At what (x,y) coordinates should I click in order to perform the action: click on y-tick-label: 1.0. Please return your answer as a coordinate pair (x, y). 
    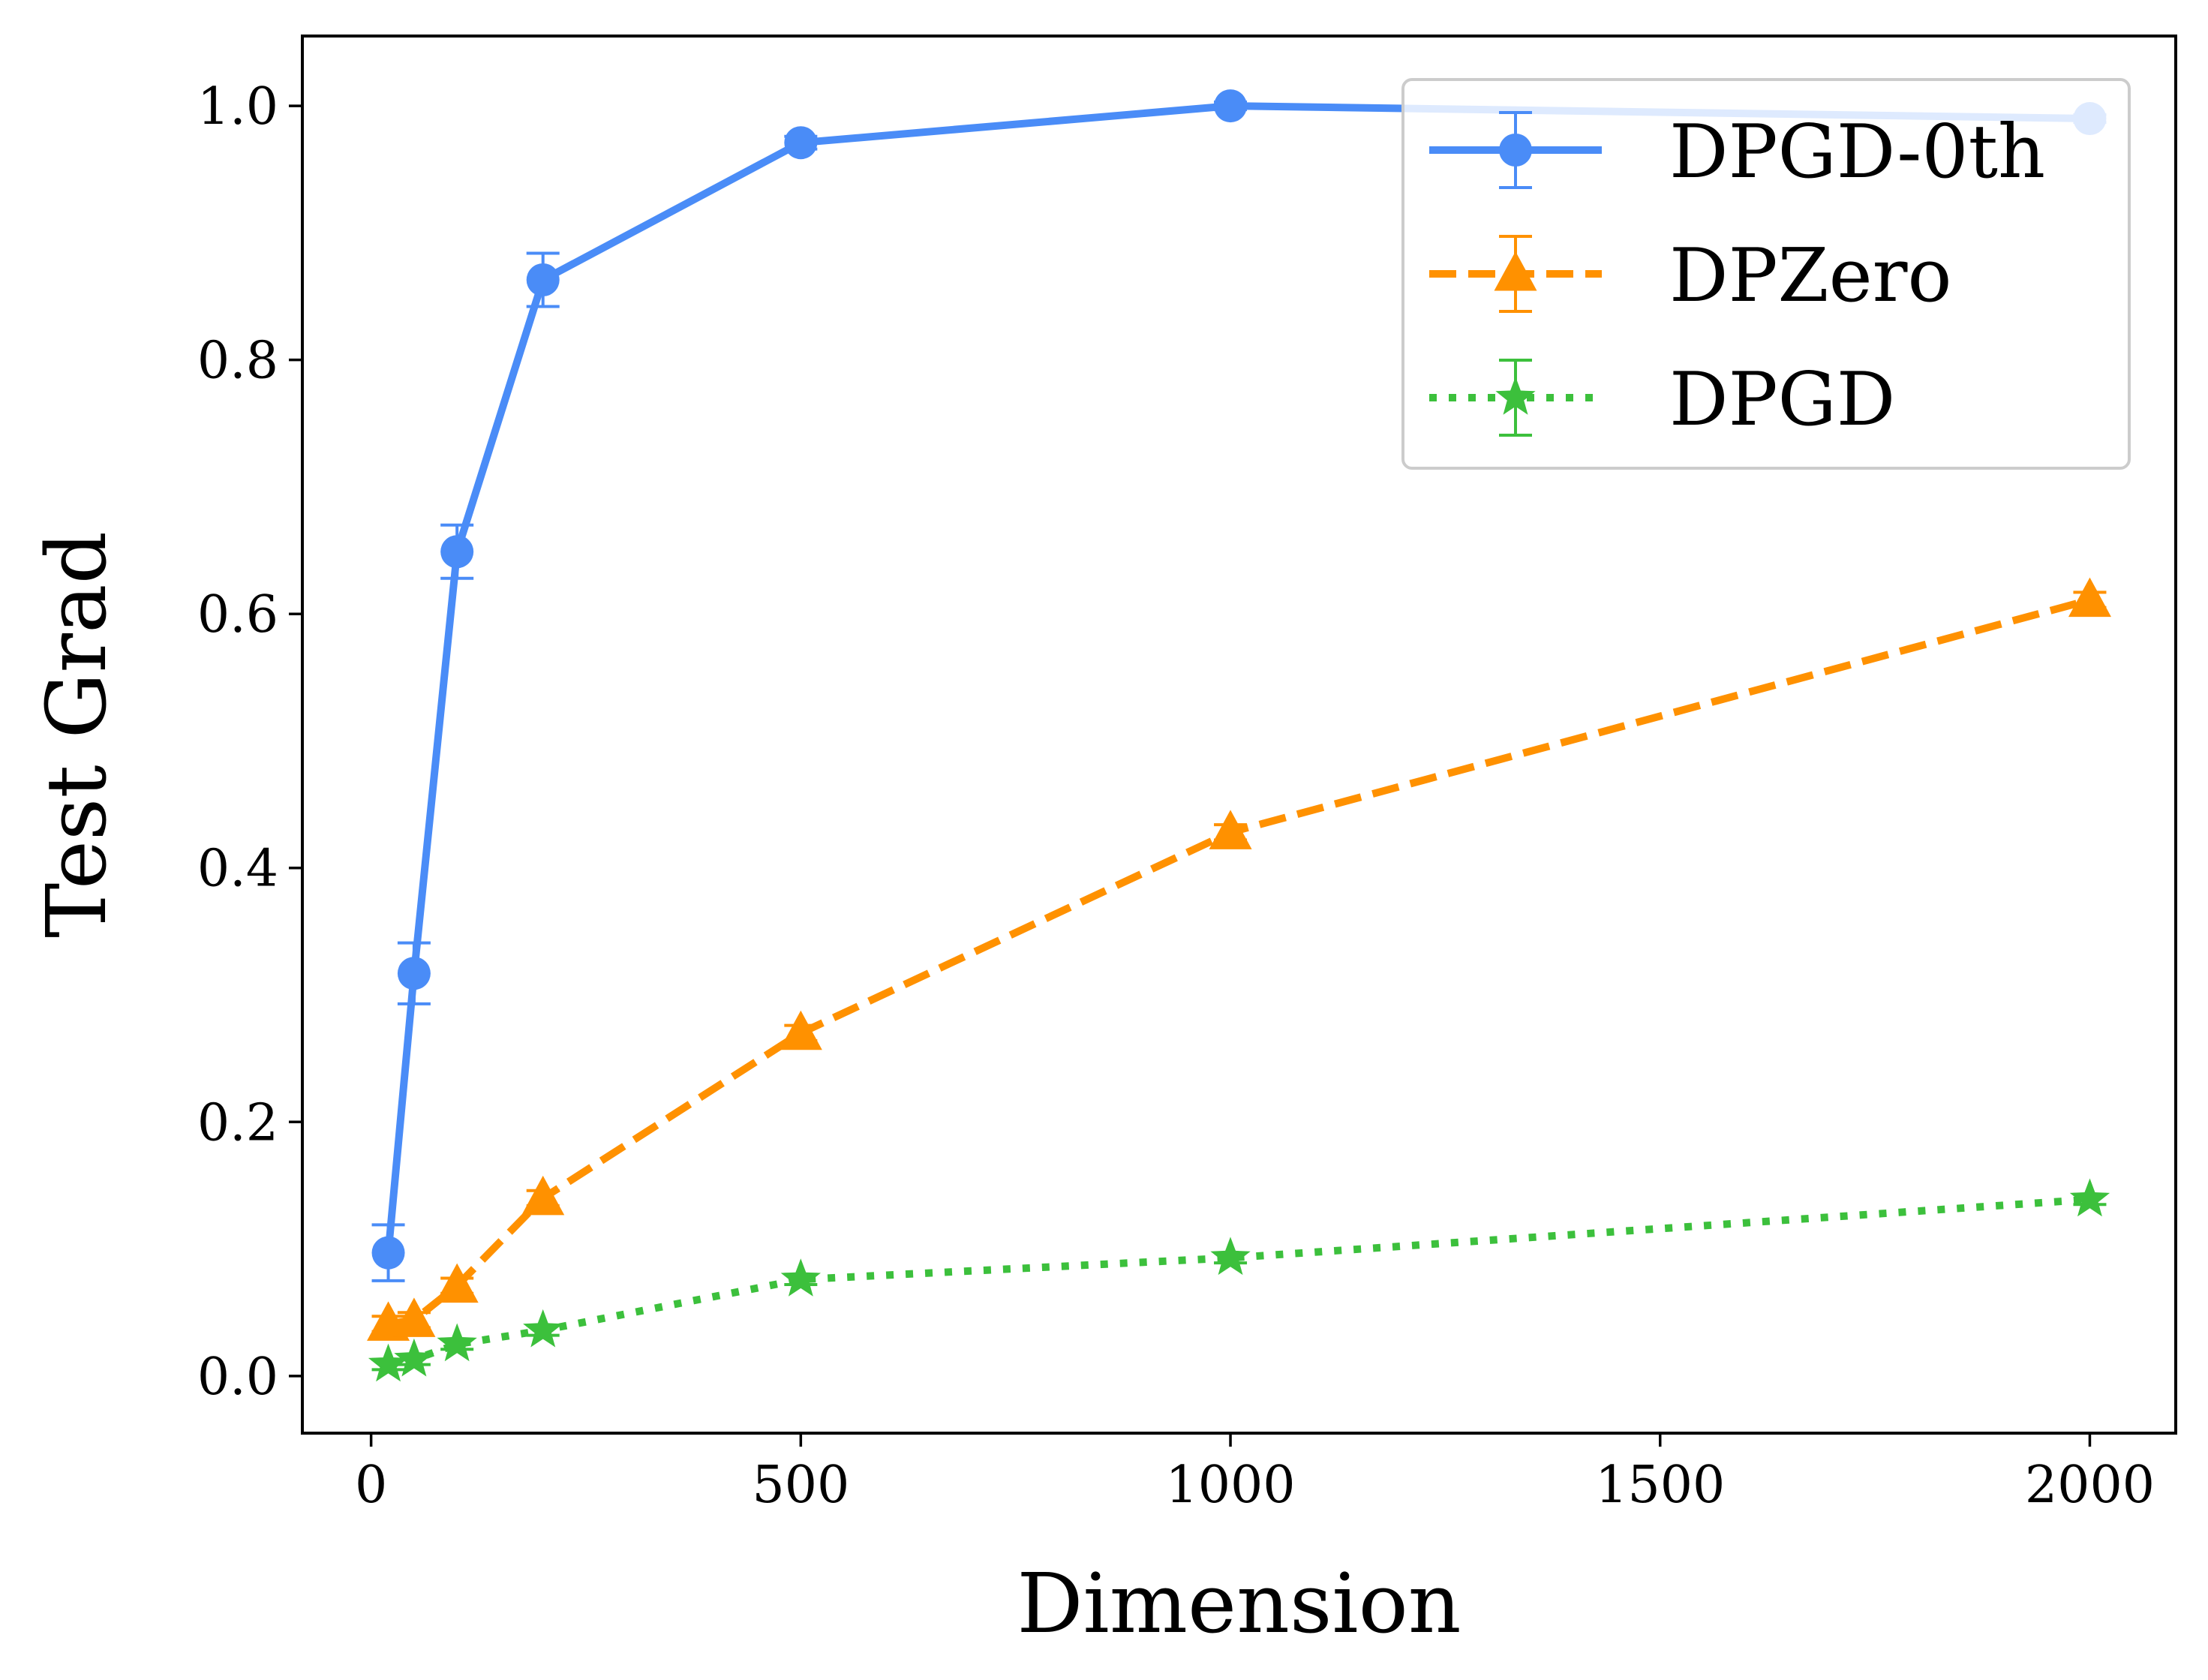
    Looking at the image, I should click on (237, 107).